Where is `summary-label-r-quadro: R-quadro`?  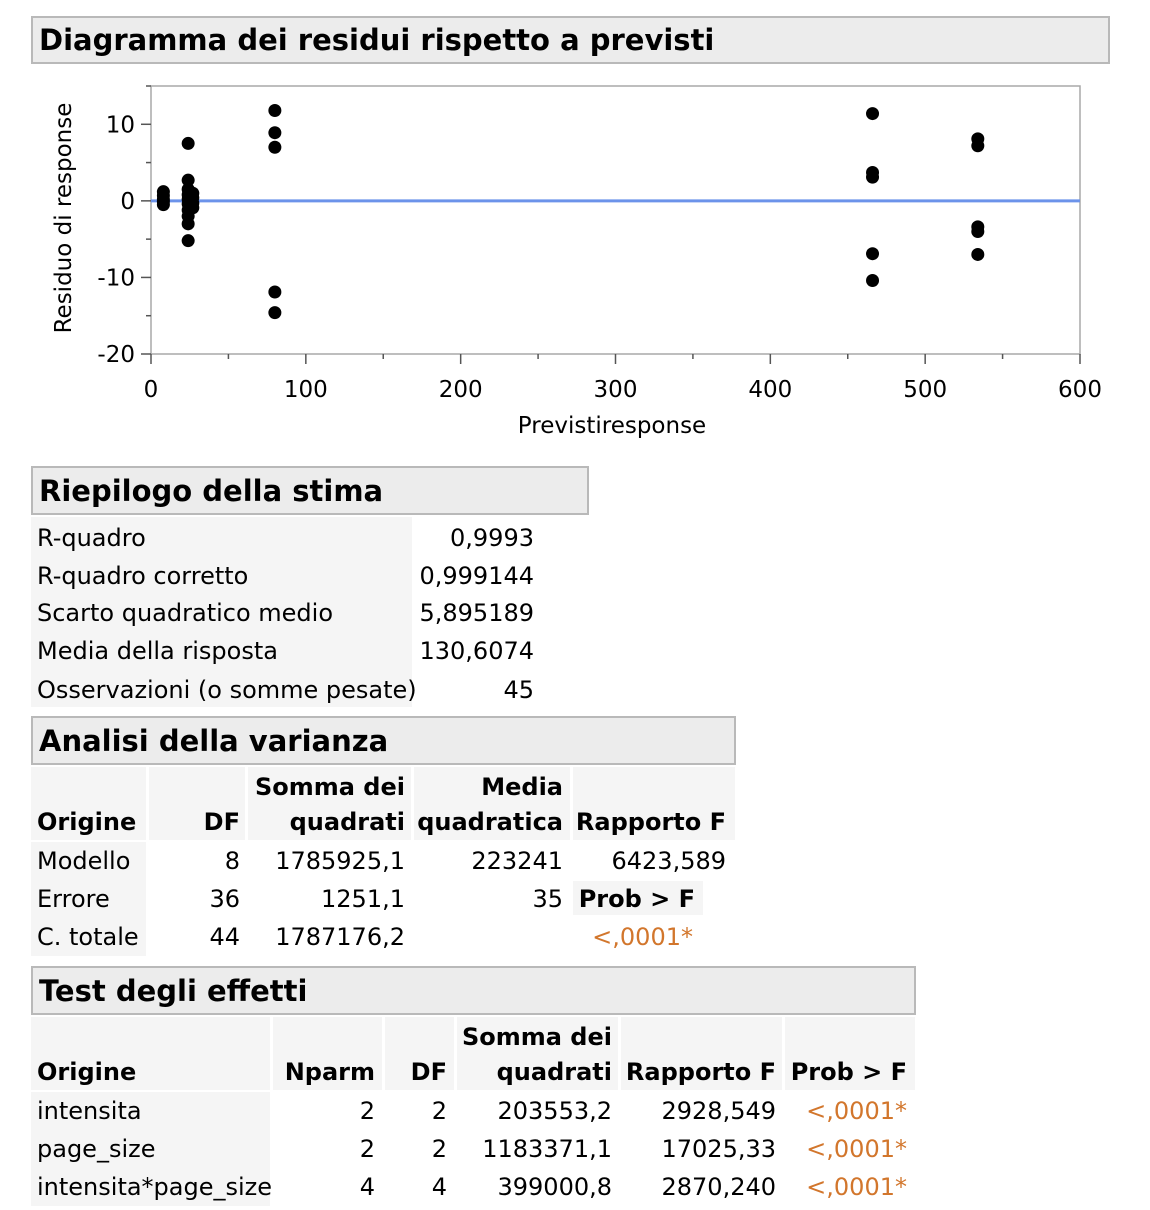
summary-label-r-quadro: R-quadro is located at coordinates (91, 538).